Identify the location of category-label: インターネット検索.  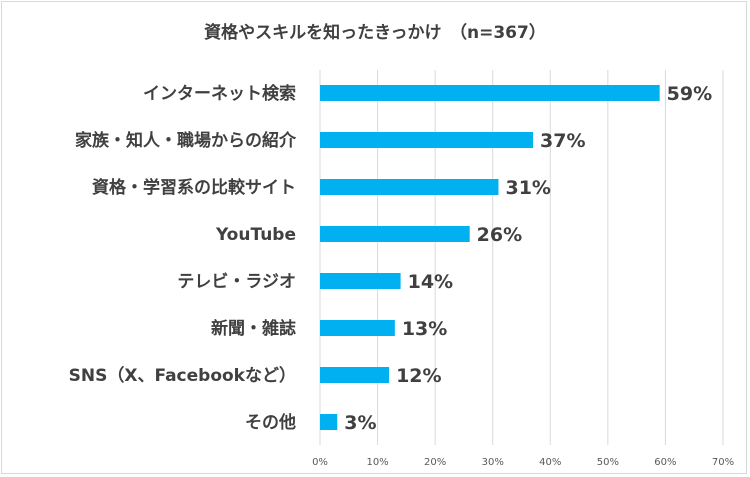
(219, 93).